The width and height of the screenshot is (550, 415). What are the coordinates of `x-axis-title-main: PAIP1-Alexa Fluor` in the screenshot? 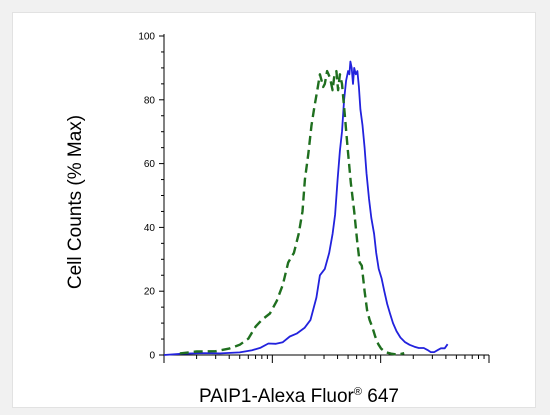 It's located at (277, 396).